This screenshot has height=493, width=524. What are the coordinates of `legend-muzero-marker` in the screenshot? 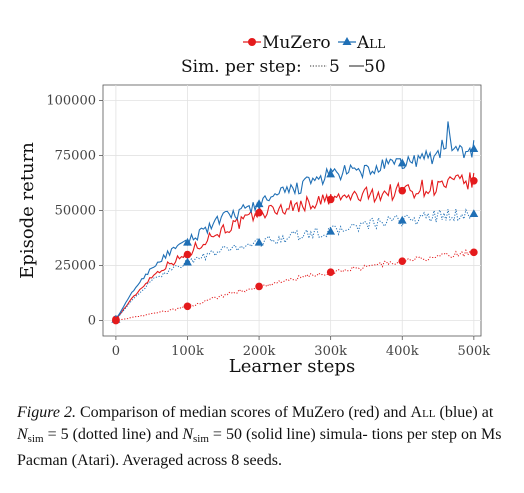 It's located at (252, 42).